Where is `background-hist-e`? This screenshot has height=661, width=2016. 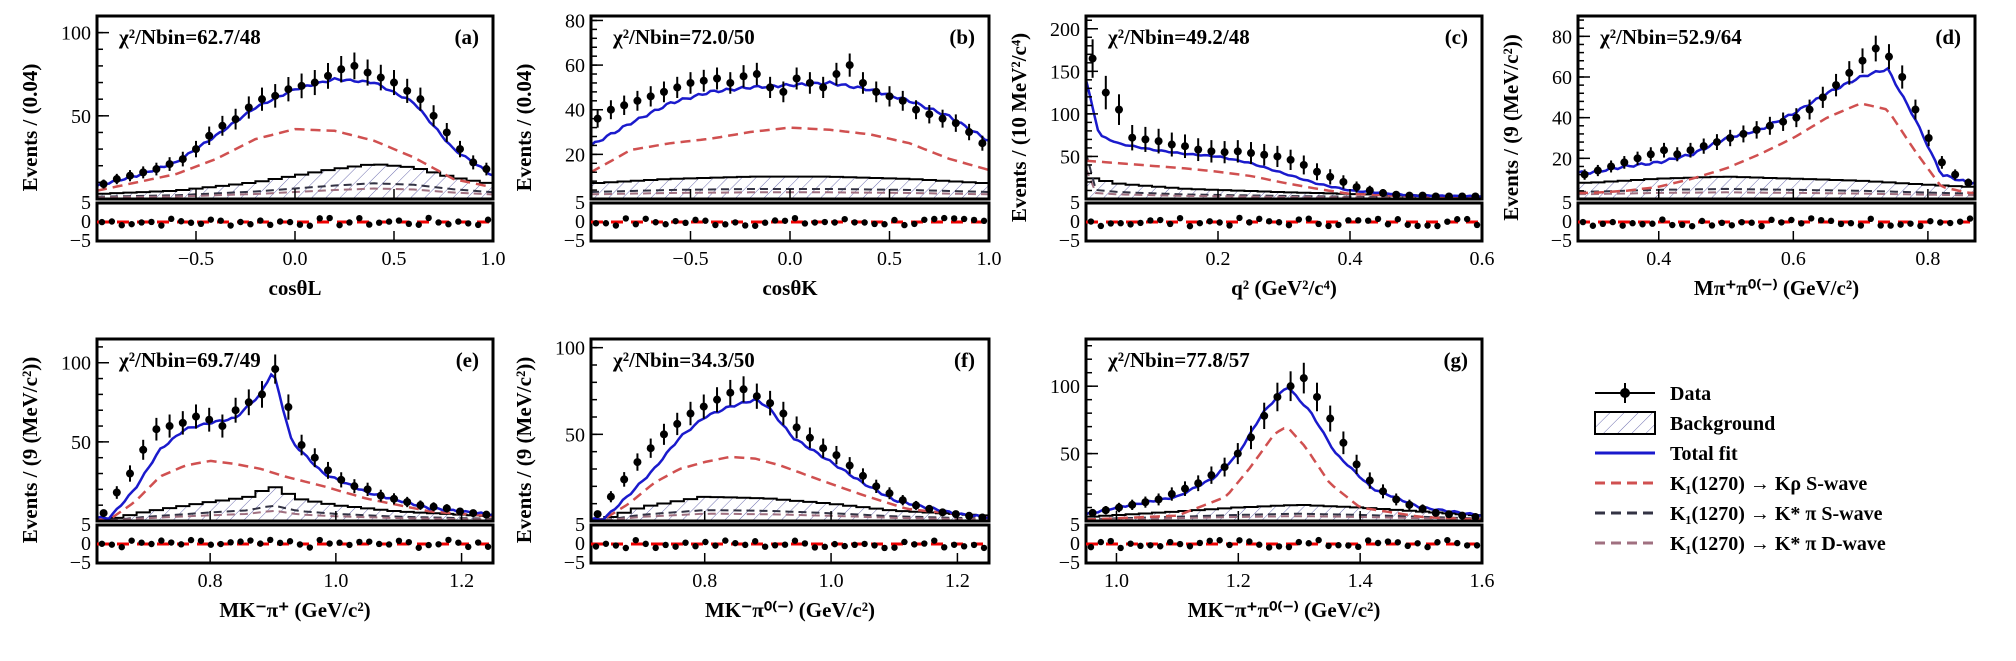 background-hist-e is located at coordinates (295, 504).